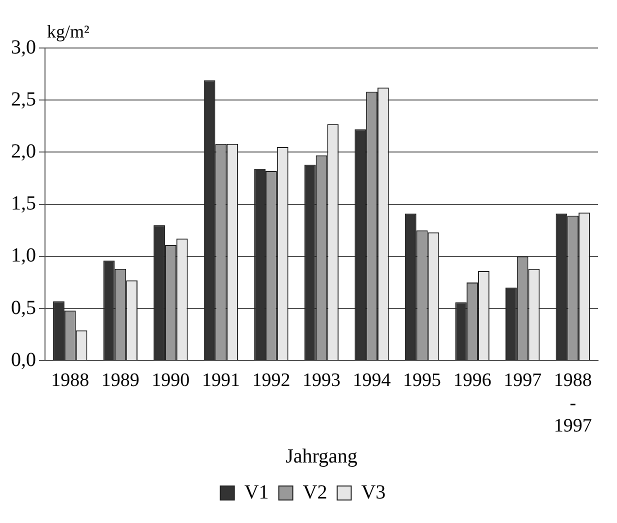 The width and height of the screenshot is (617, 523). Describe the element at coordinates (23, 99) in the screenshot. I see `y-tick-label: 2,5` at that location.